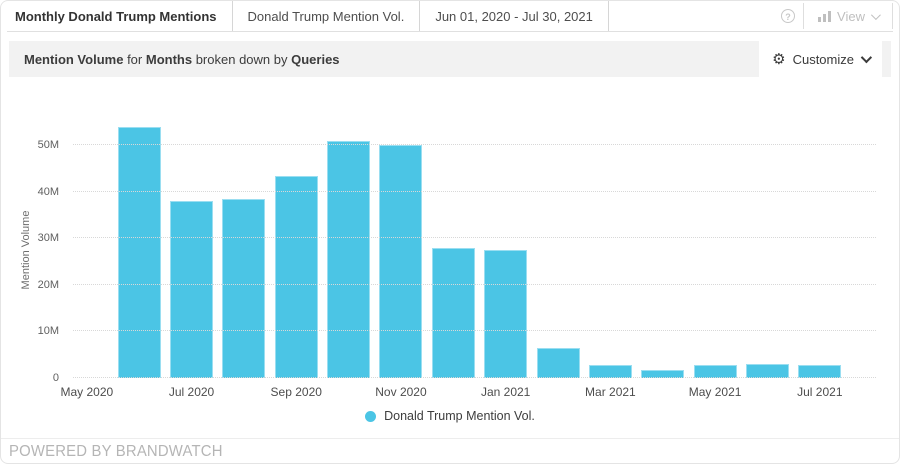 The width and height of the screenshot is (900, 464). What do you see at coordinates (450, 438) in the screenshot?
I see `footer-divider` at bounding box center [450, 438].